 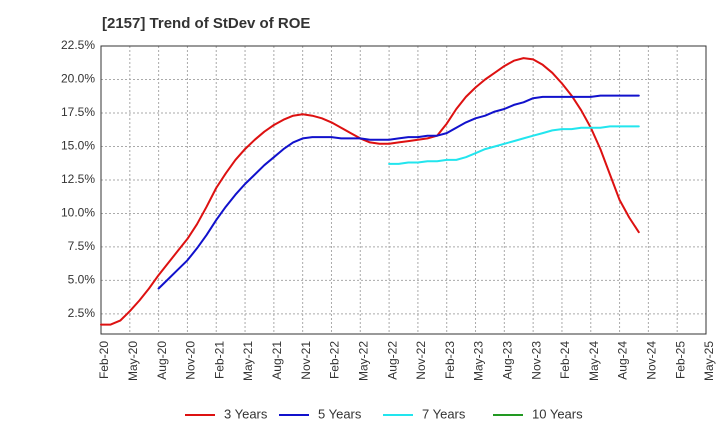 I want to click on x-tick-label: Nov-20, so click(x=191, y=360).